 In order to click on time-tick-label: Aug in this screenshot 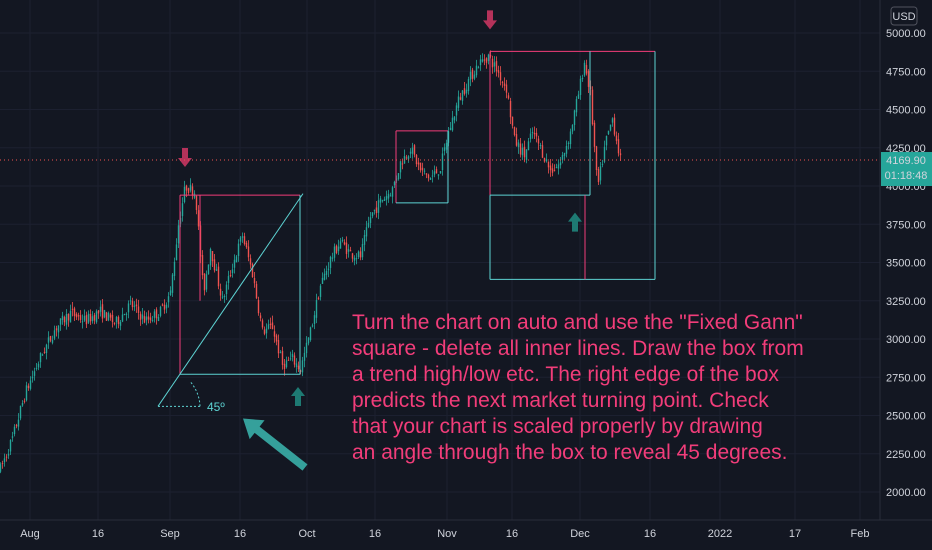, I will do `click(30, 534)`.